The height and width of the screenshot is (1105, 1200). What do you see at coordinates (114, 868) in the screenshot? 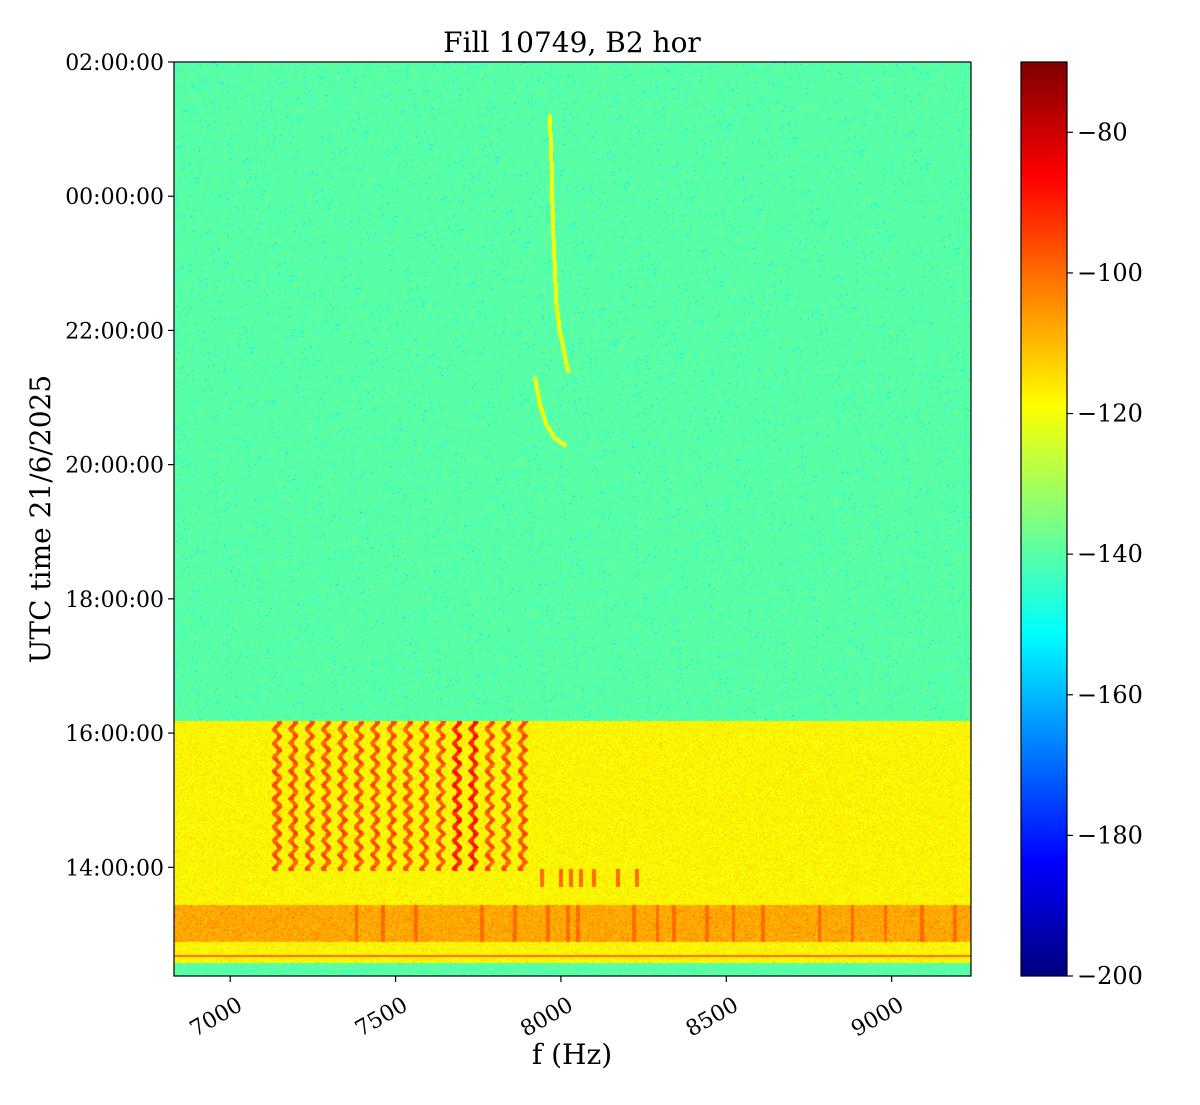
I see `y-tick-label: 14:00:00` at bounding box center [114, 868].